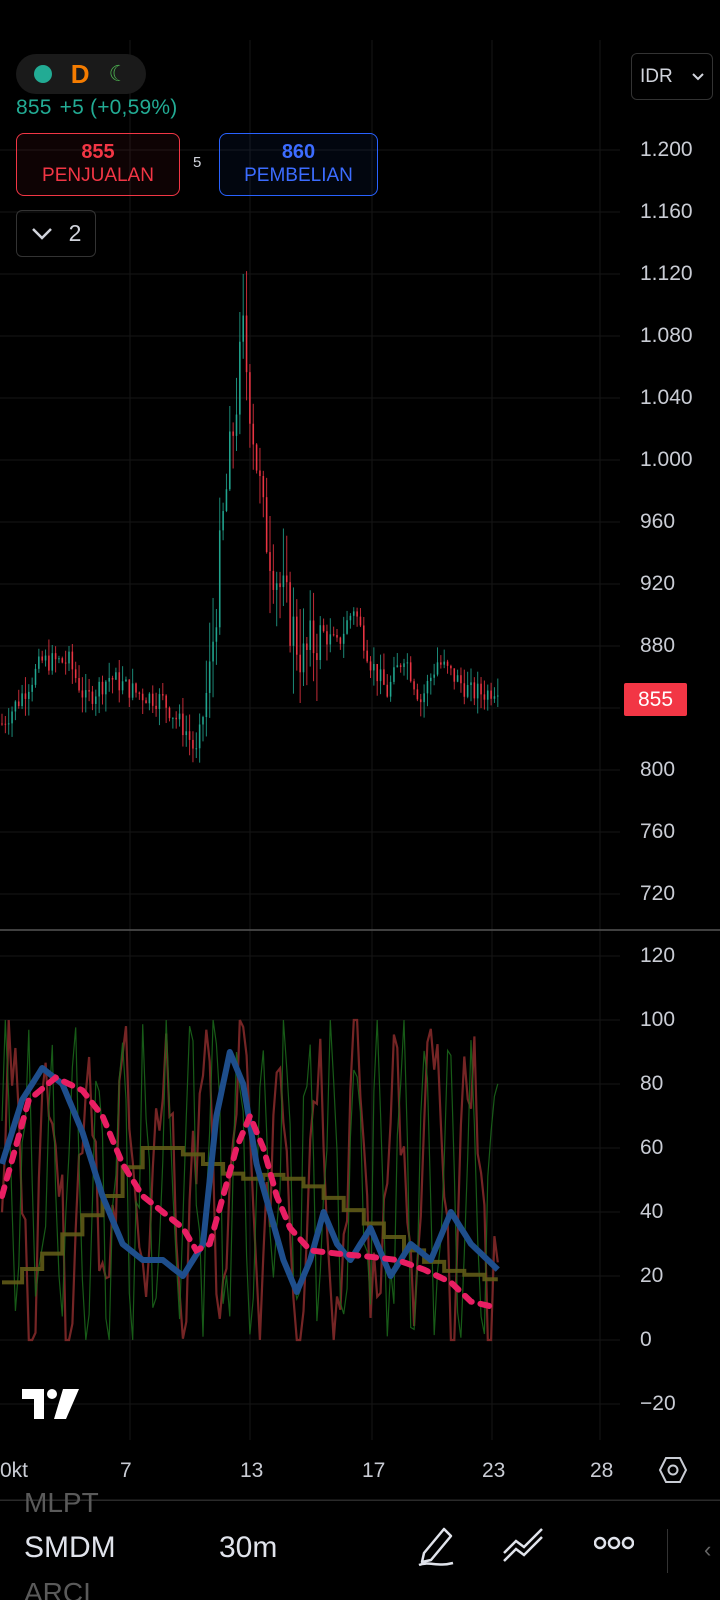 Image resolution: width=720 pixels, height=1600 pixels. What do you see at coordinates (646, 1339) in the screenshot?
I see `oscillator-axis-label: 0` at bounding box center [646, 1339].